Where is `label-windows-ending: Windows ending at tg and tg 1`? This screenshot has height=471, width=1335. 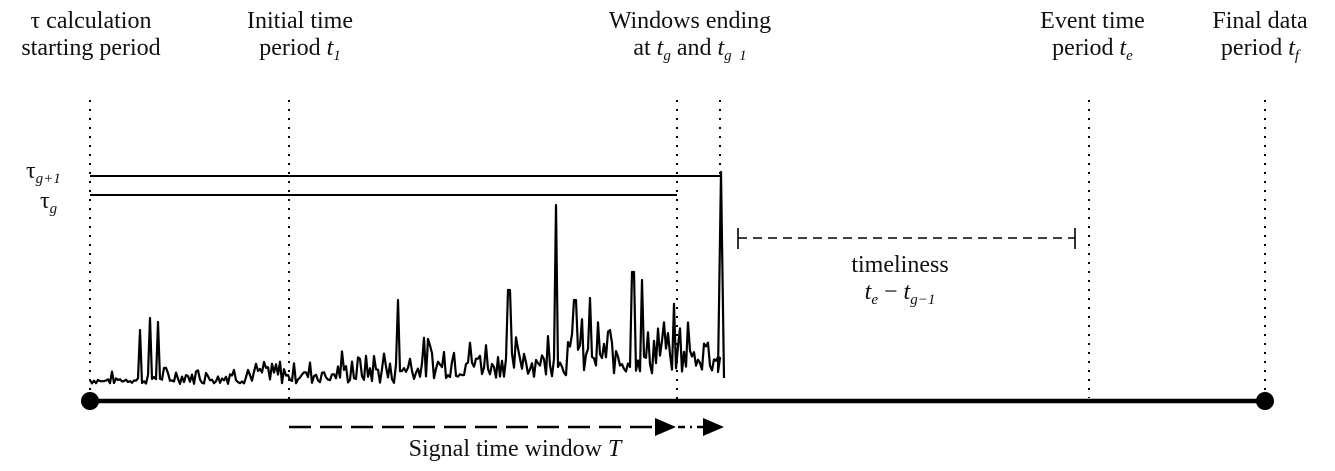 label-windows-ending: Windows ending at tg and tg 1 is located at coordinates (690, 36).